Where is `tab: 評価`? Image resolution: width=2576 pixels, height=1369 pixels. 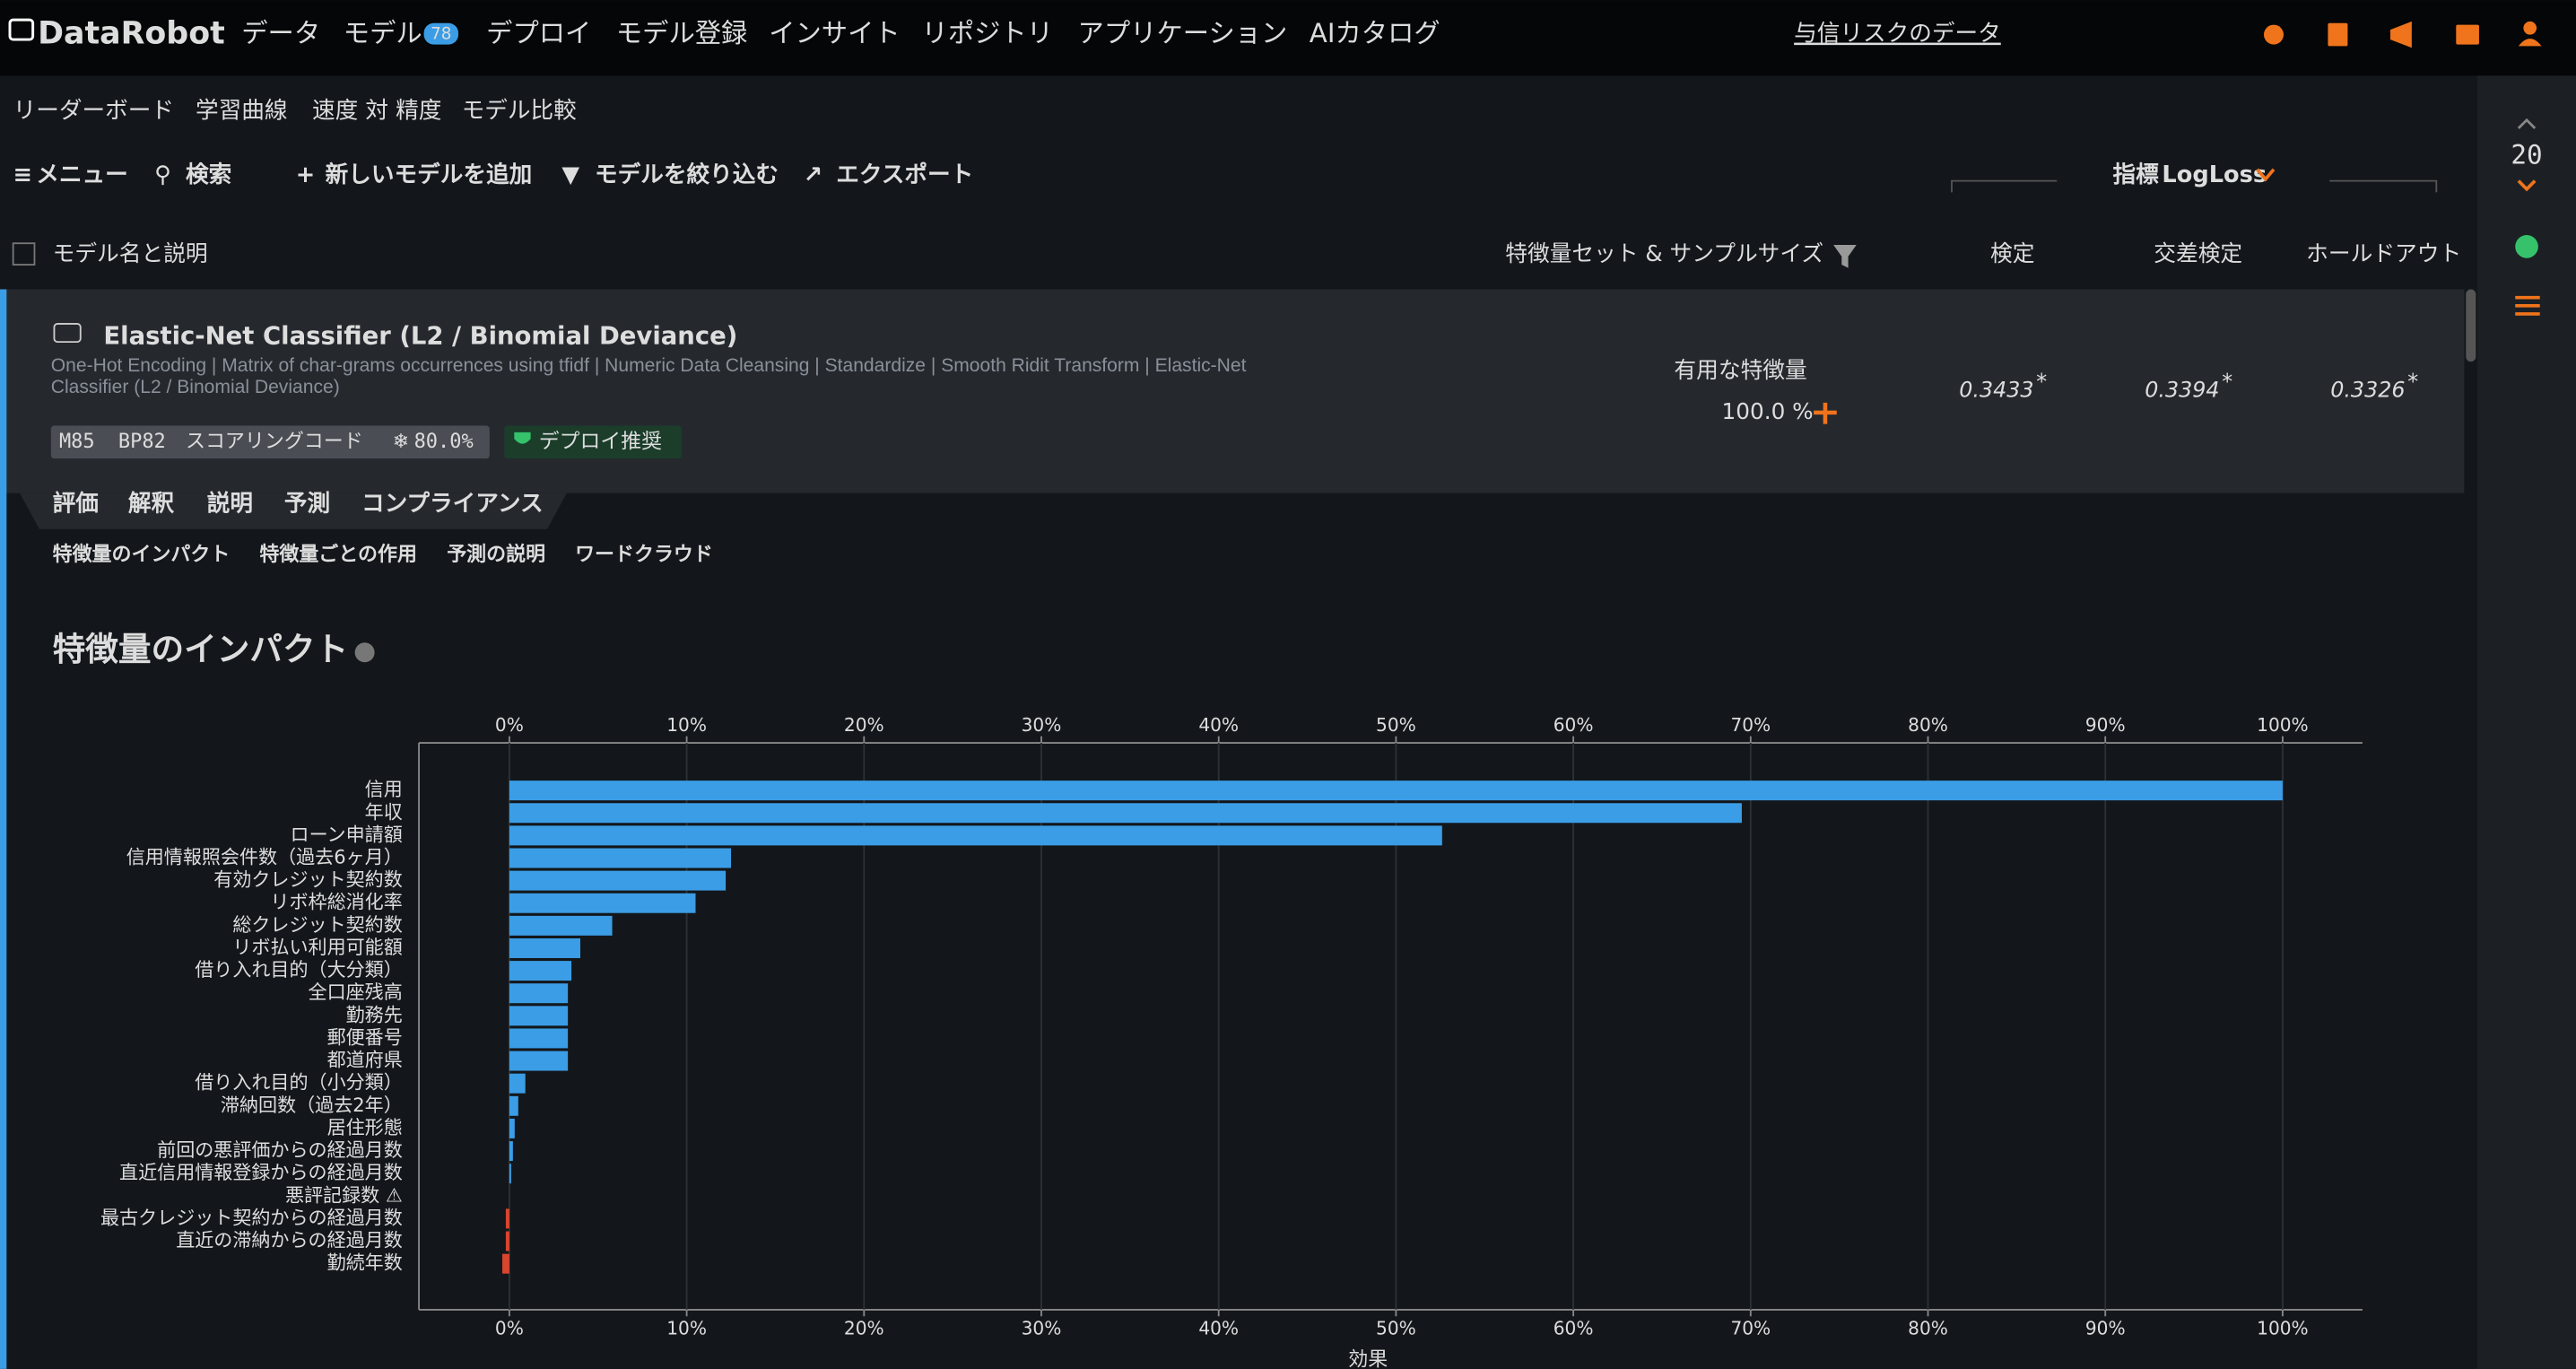 tab: 評価 is located at coordinates (76, 503).